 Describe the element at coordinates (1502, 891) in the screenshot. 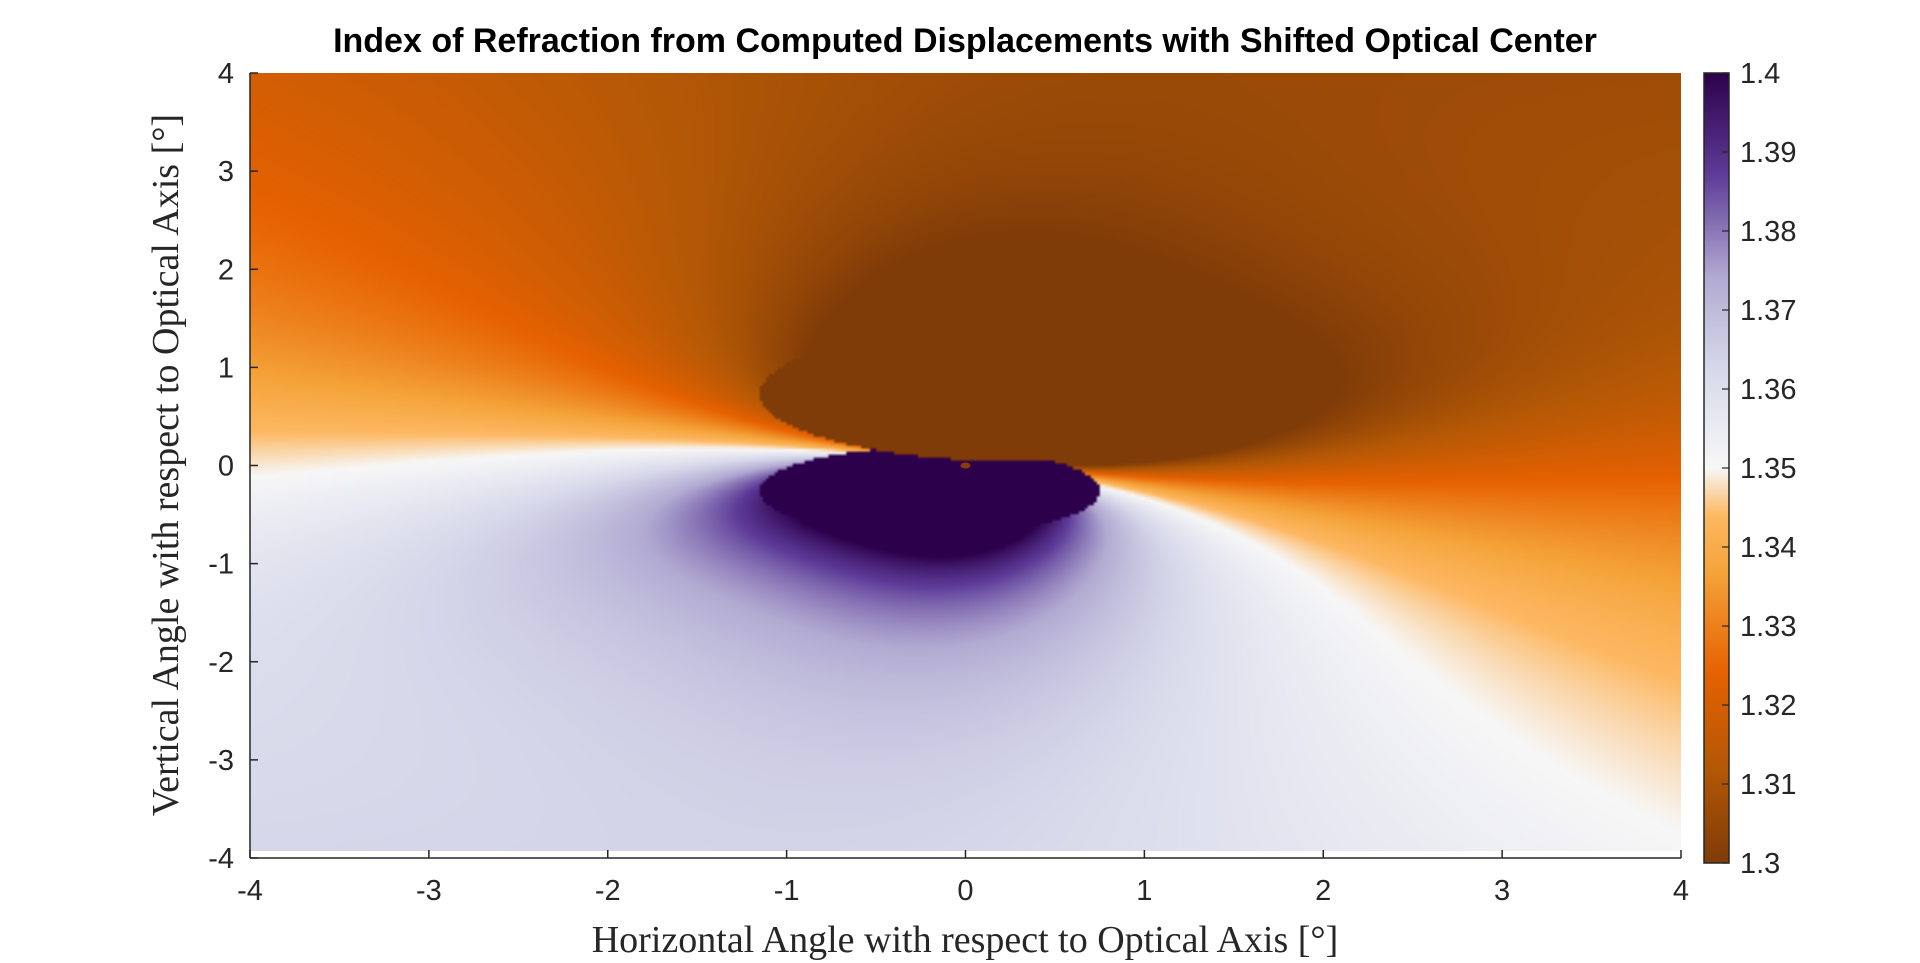

I see `x-tick-label: 3` at that location.